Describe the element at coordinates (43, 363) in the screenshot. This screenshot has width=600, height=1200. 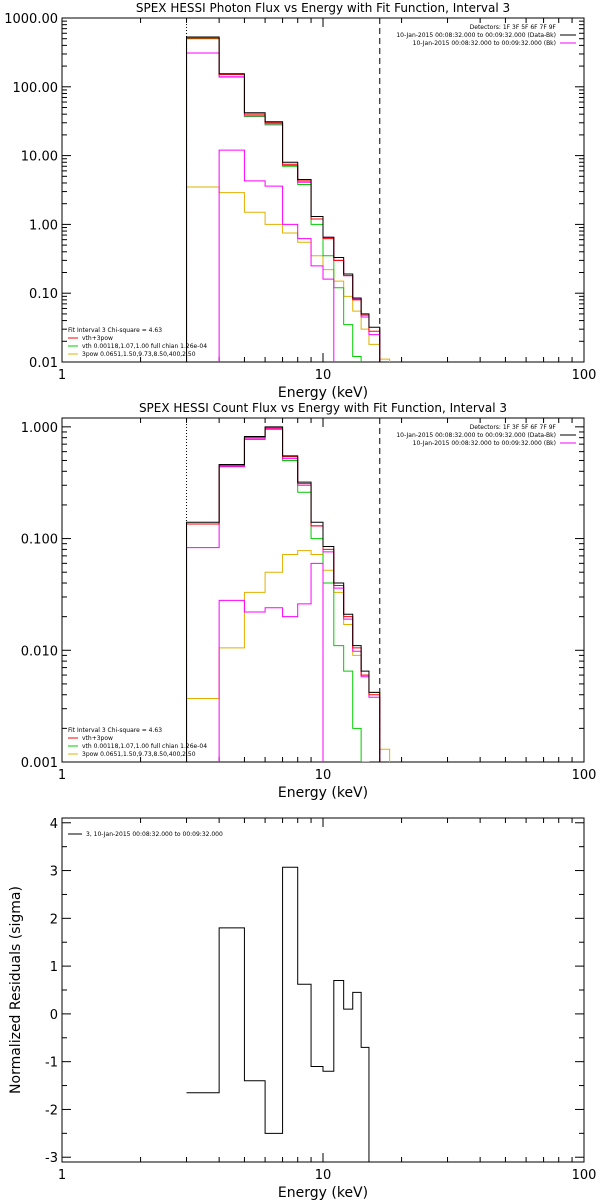
I see `y-tick-label: 0.01` at that location.